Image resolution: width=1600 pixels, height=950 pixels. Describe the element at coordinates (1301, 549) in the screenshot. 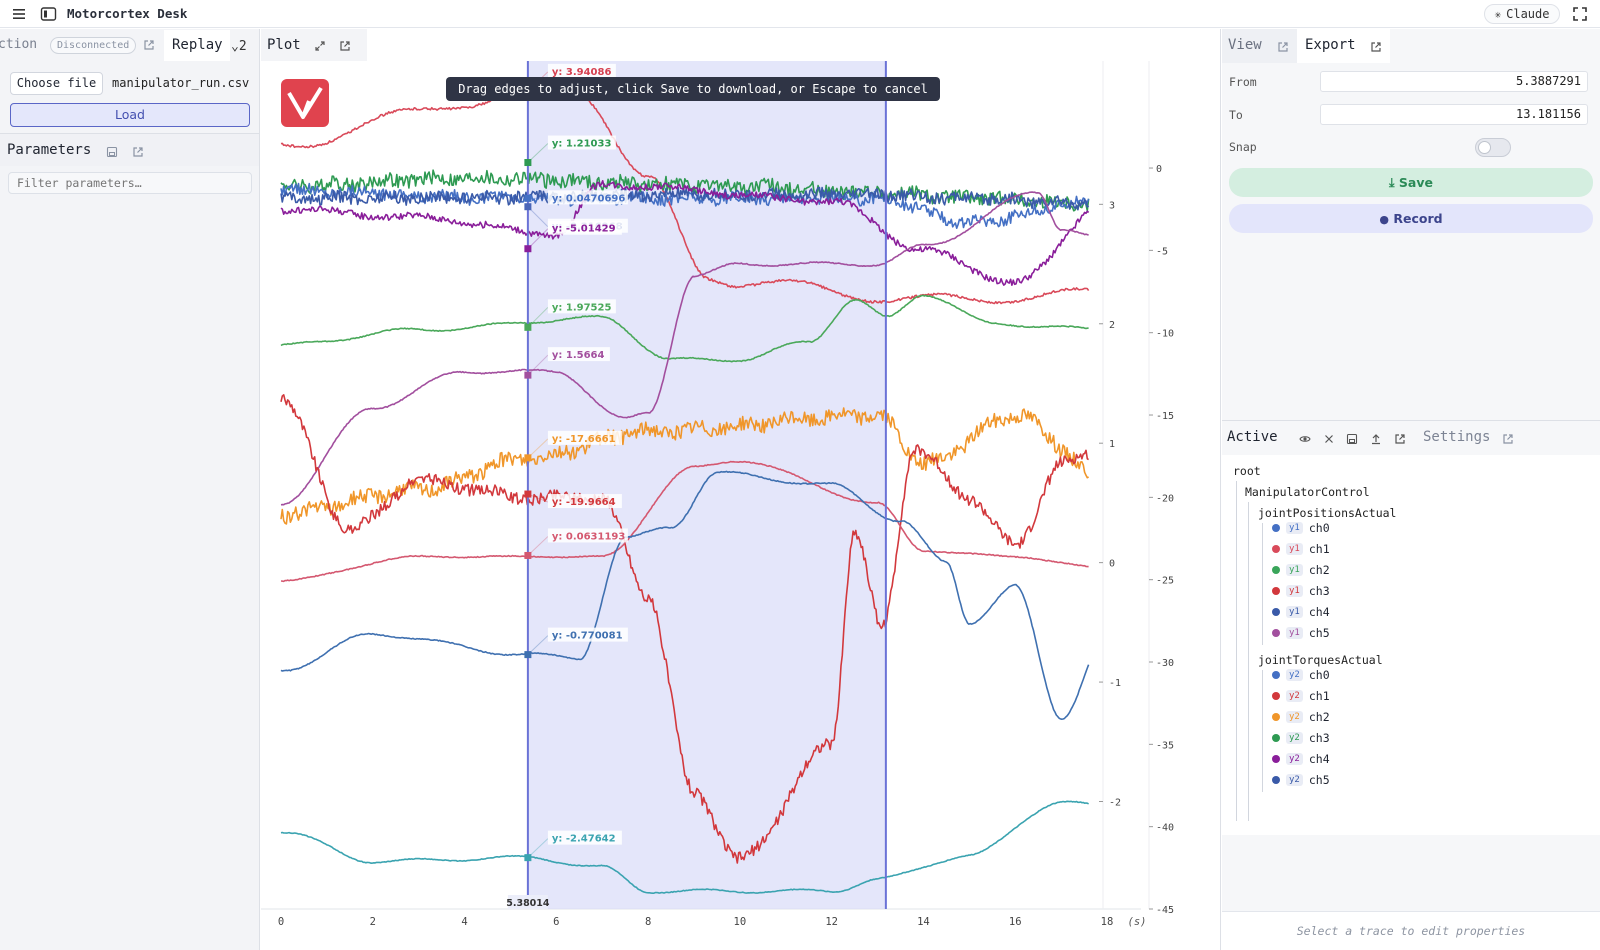

I see `trace-item: y1 ch1` at that location.